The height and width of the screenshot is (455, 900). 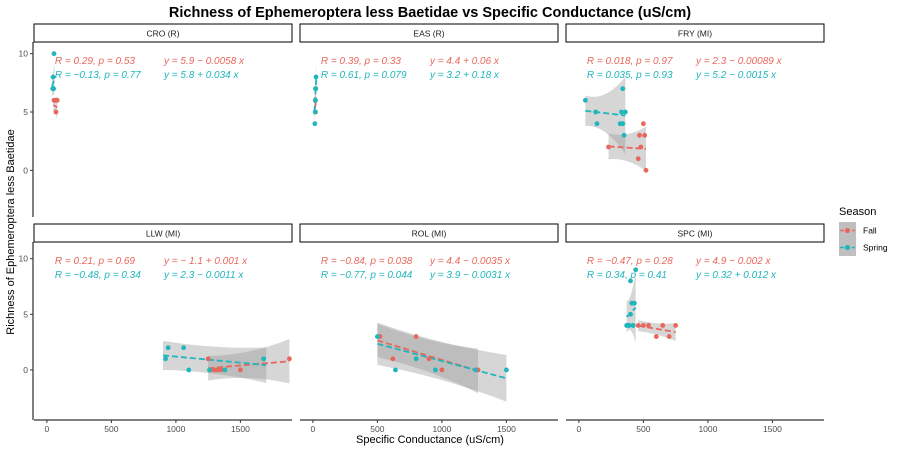 I want to click on annotation-spring-correlation: R = 0.34, p = 0.41, so click(x=627, y=275).